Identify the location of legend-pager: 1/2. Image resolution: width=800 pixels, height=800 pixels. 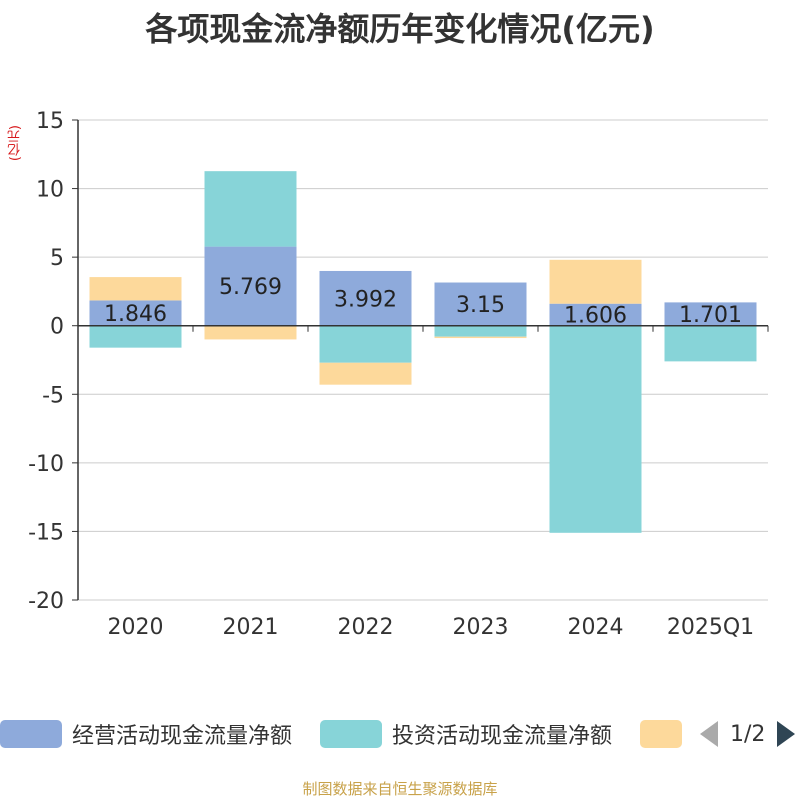
(748, 734).